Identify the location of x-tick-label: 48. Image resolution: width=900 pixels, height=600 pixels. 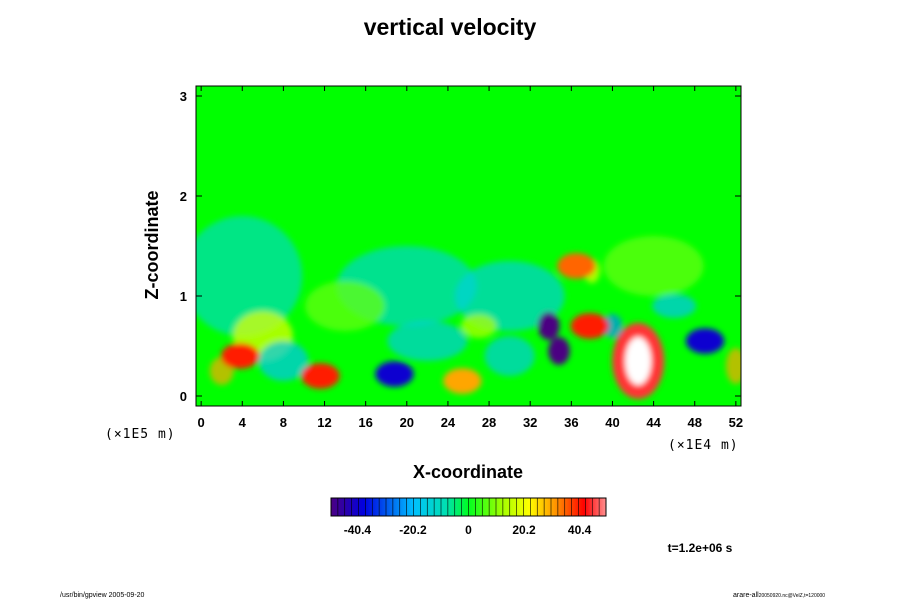
(694, 422).